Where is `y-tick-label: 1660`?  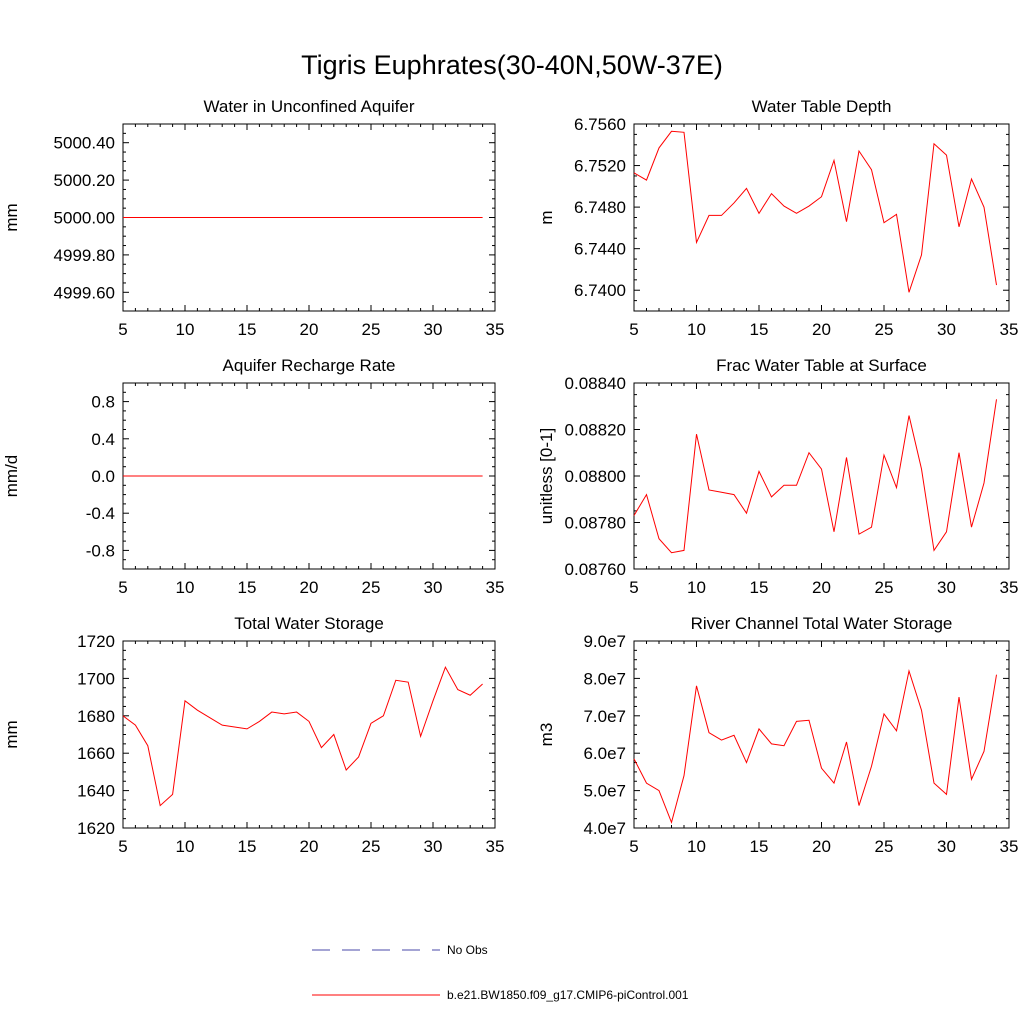
y-tick-label: 1660 is located at coordinates (96, 753).